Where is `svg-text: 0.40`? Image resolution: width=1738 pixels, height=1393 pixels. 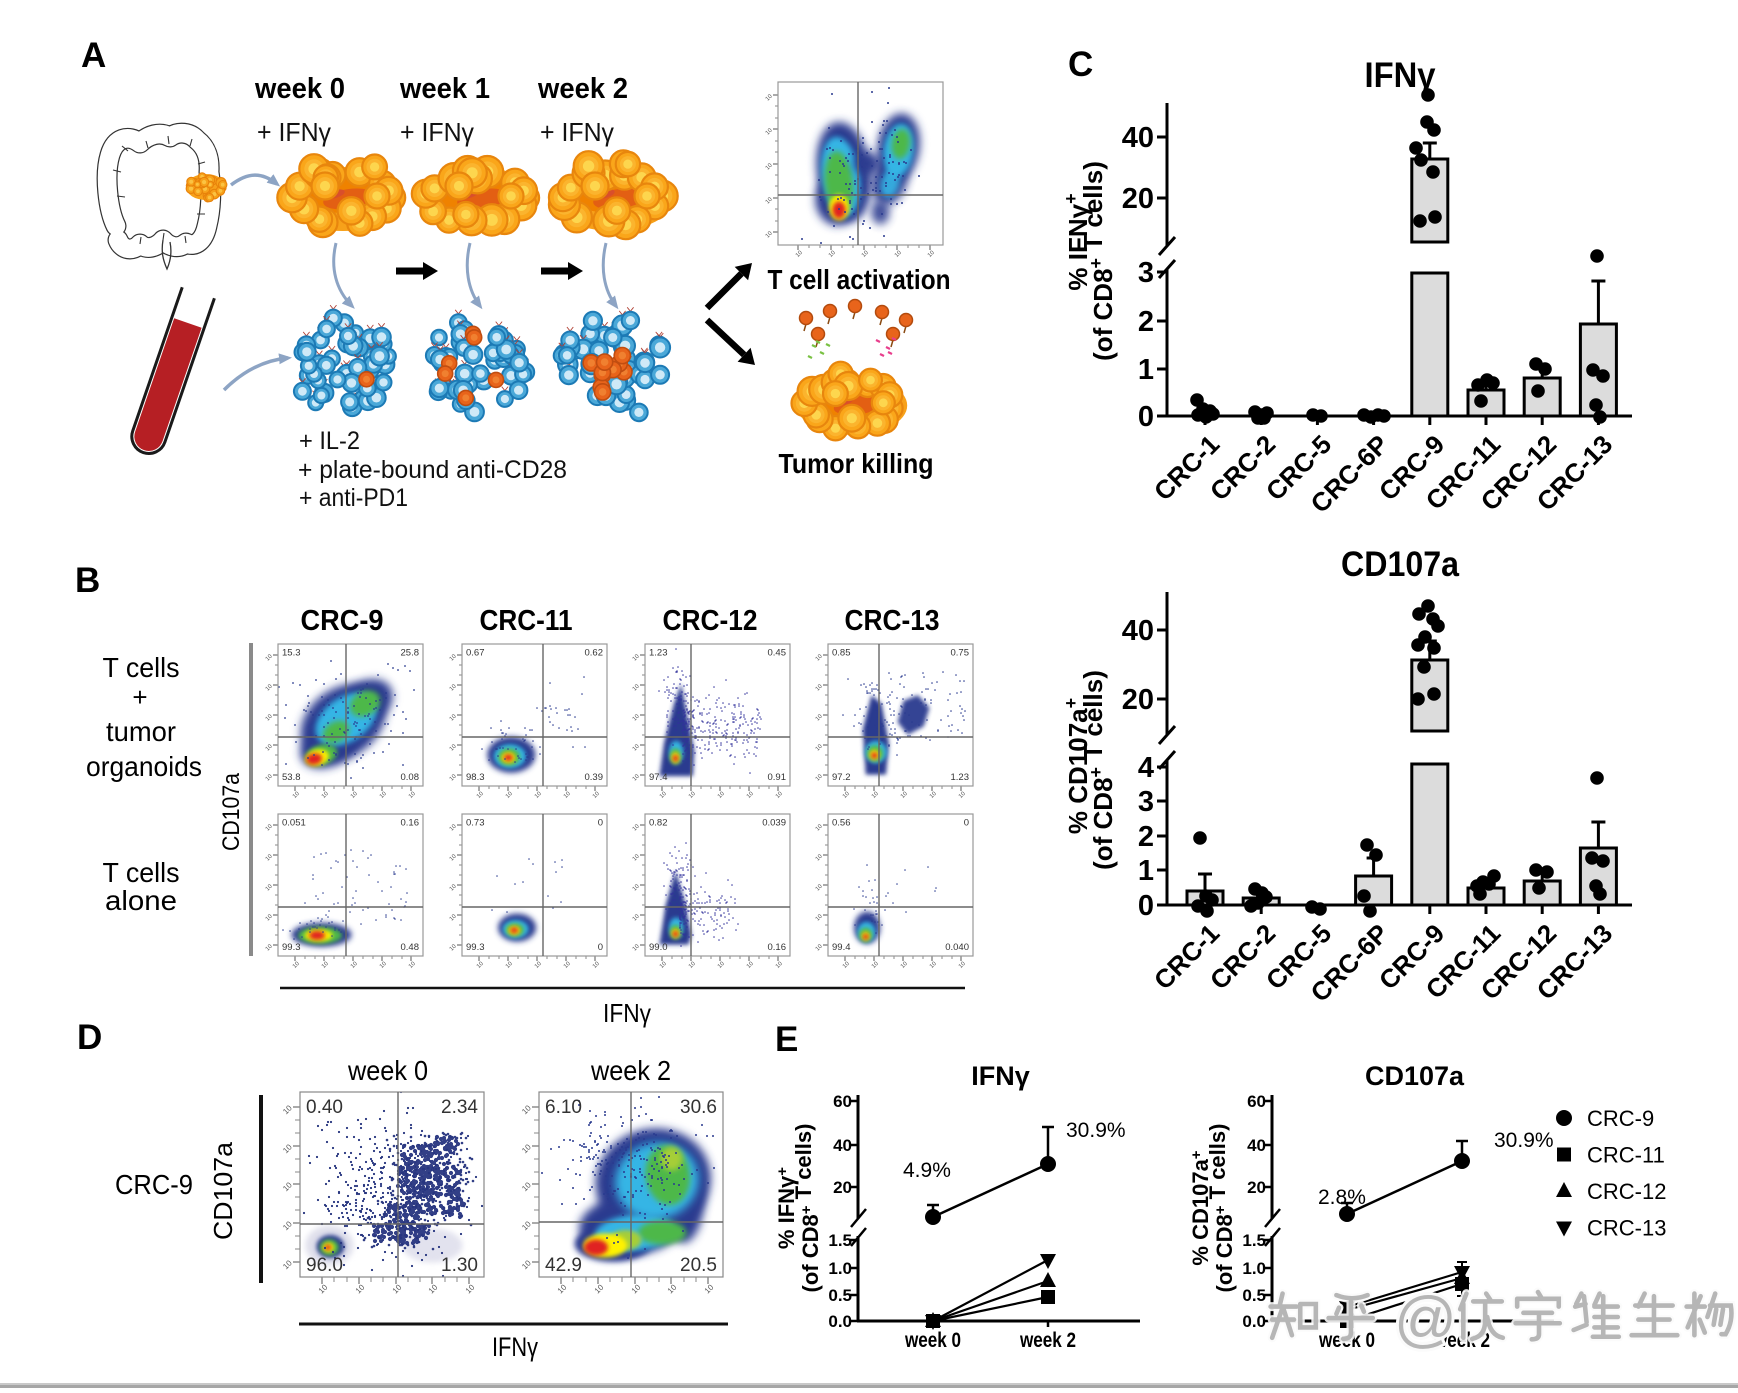
svg-text: 0.40 is located at coordinates (324, 1107).